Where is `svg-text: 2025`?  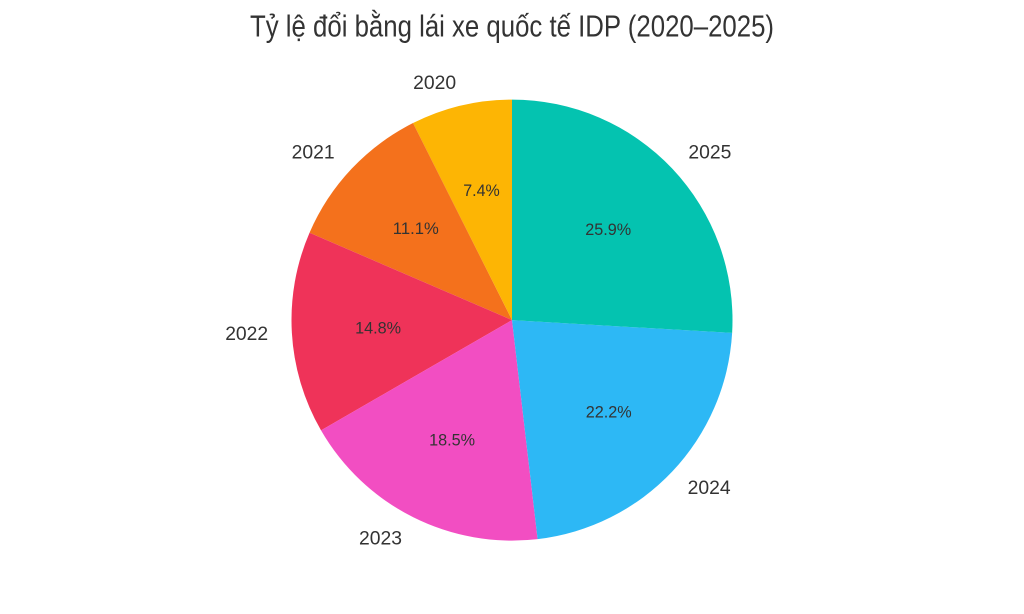 svg-text: 2025 is located at coordinates (709, 152).